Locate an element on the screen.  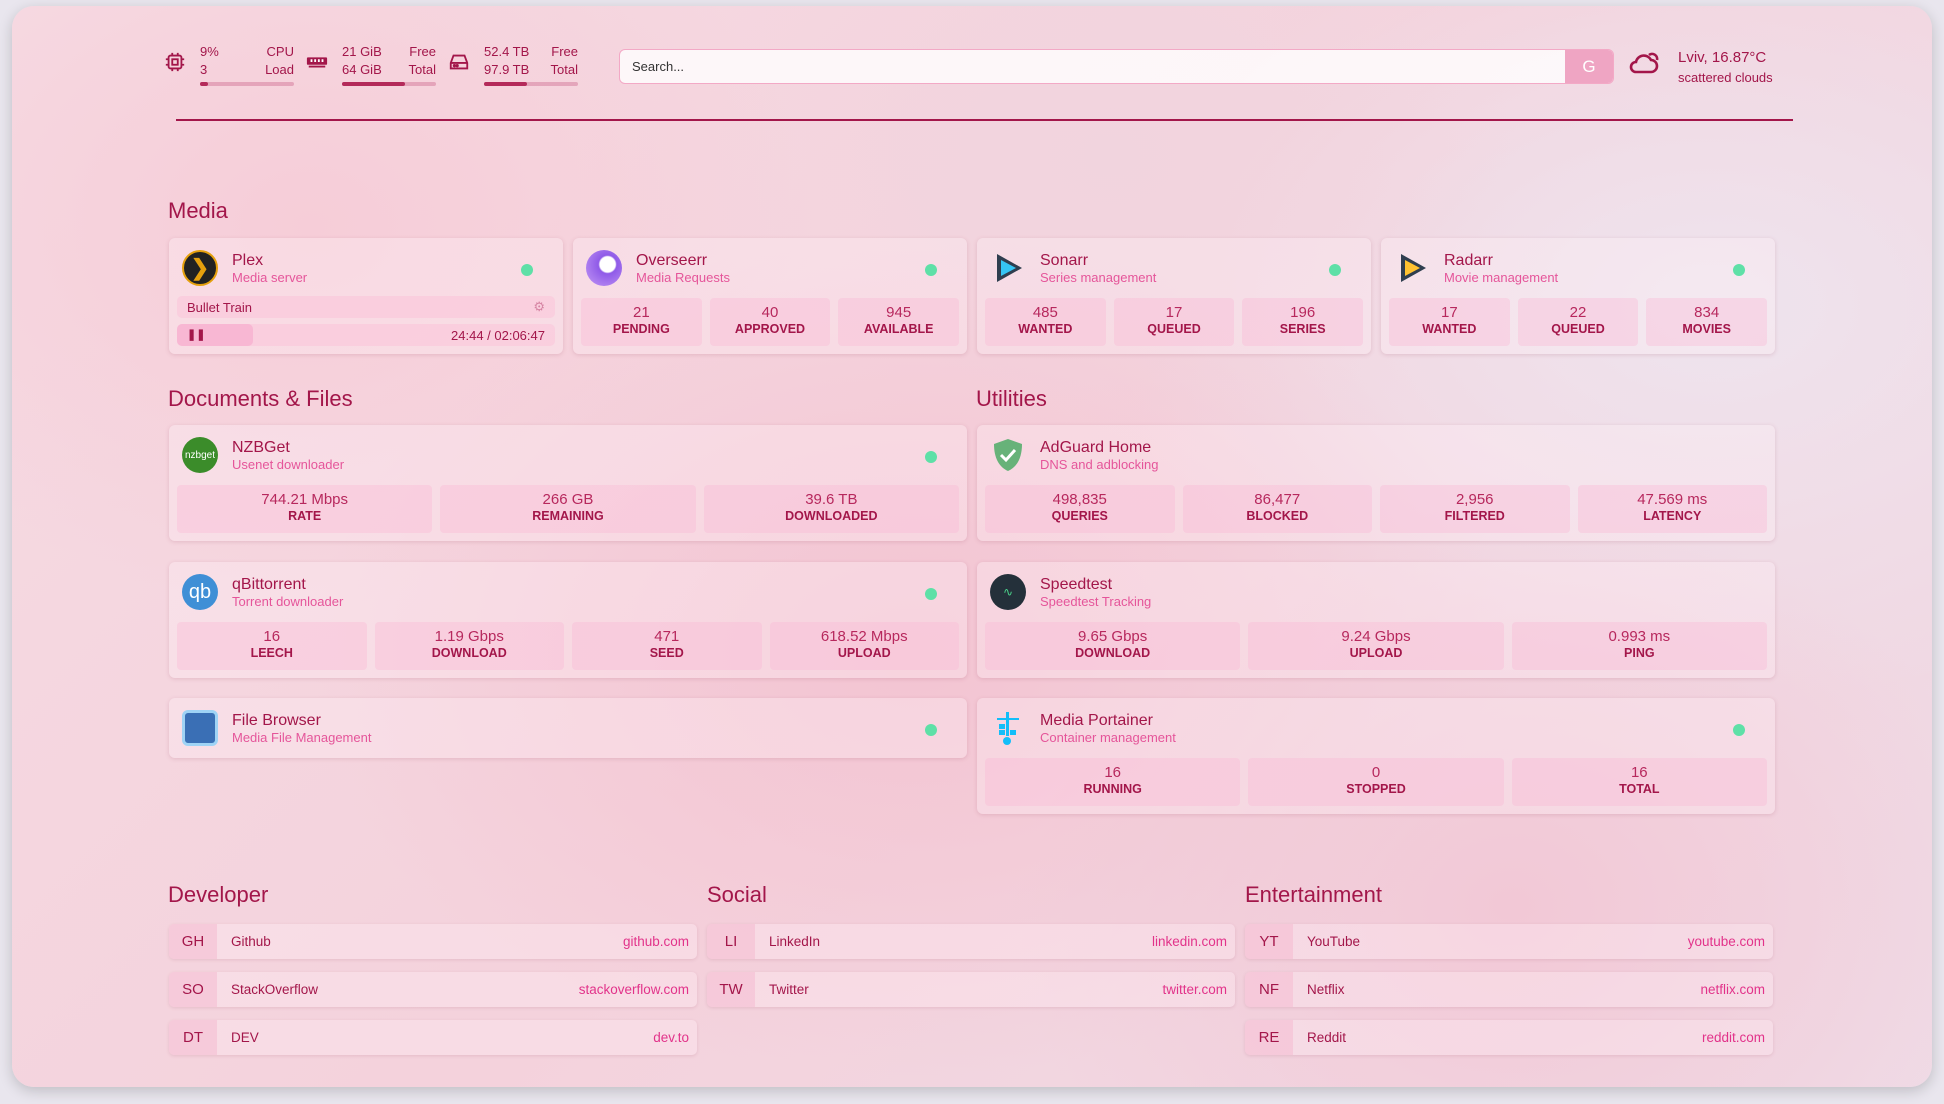
pause-icon: ❚❚ is located at coordinates (215, 335).